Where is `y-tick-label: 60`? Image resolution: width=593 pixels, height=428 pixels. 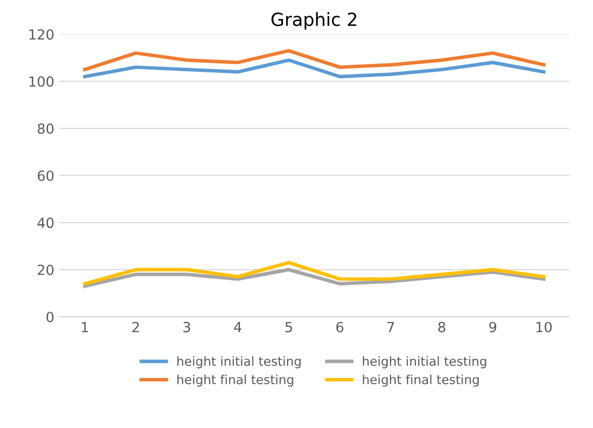
y-tick-label: 60 is located at coordinates (46, 175).